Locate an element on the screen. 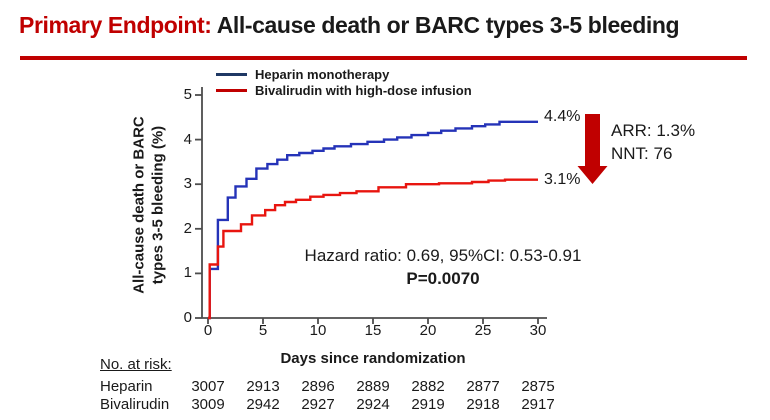  y-tick-label: 5 is located at coordinates (187, 94).